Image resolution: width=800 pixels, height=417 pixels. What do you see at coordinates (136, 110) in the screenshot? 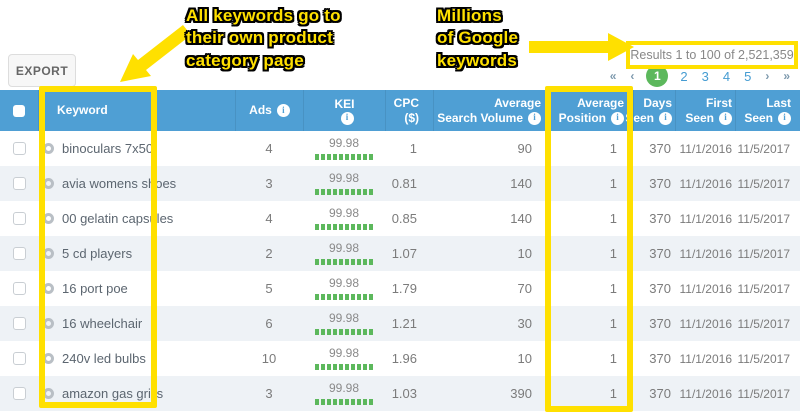
I see `column-header-keyword: Keyword` at bounding box center [136, 110].